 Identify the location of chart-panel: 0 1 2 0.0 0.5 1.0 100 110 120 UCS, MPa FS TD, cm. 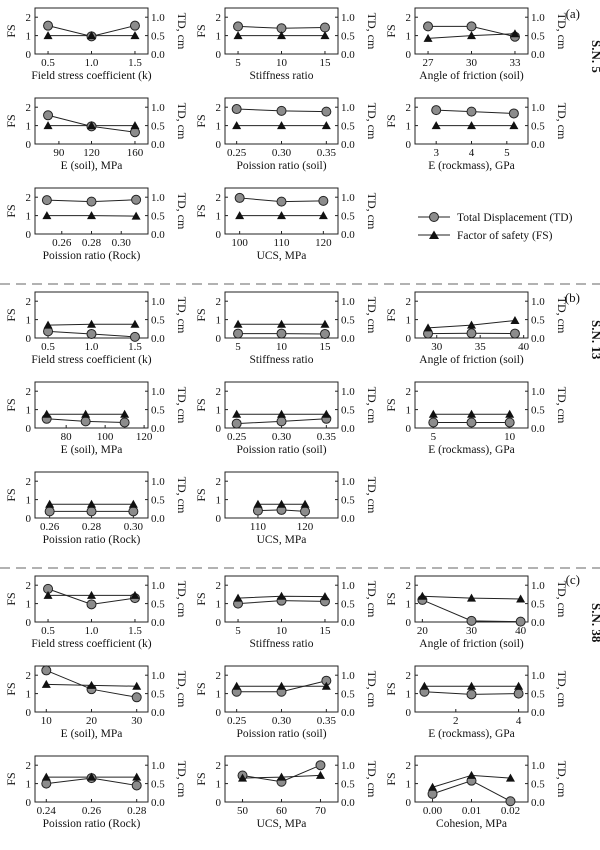
(286, 224).